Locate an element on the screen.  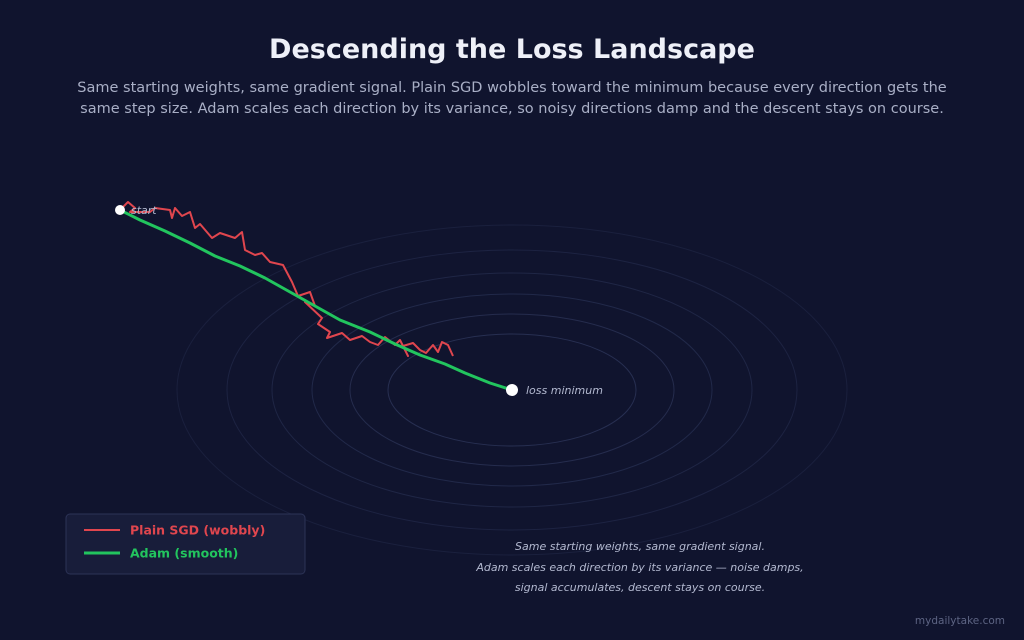
watermark: mydailytake.com is located at coordinates (960, 621).